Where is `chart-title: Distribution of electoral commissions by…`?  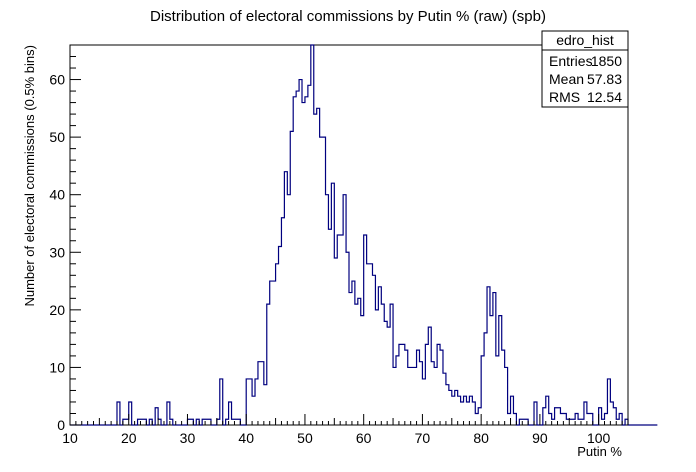
chart-title: Distribution of electoral commissions by… is located at coordinates (348, 16).